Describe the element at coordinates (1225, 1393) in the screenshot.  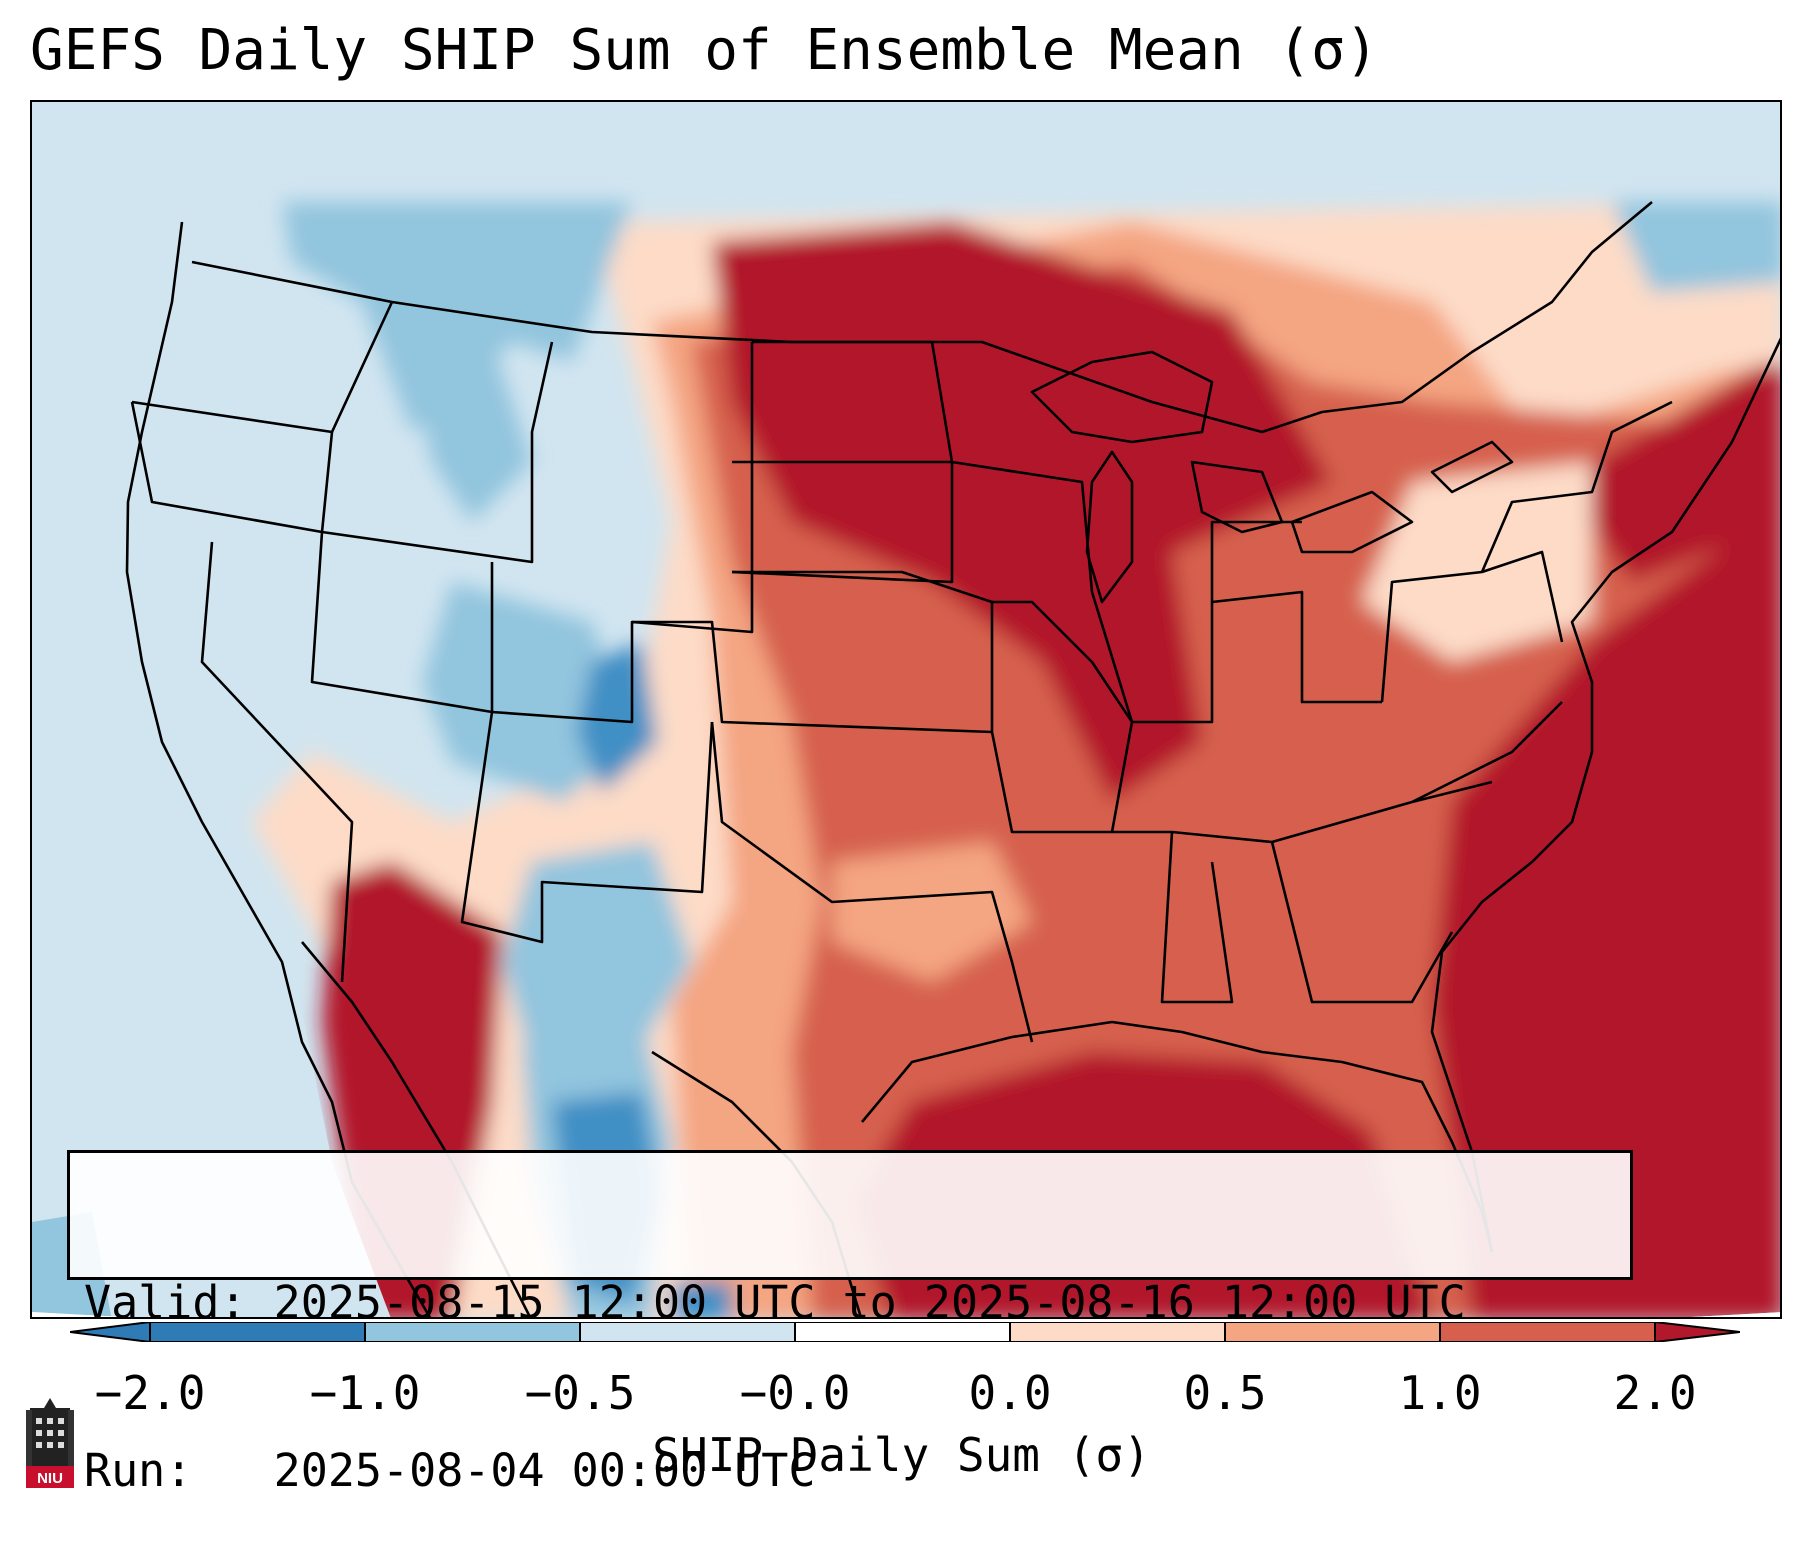
I see `colorbar-tick-label: 0.5` at that location.